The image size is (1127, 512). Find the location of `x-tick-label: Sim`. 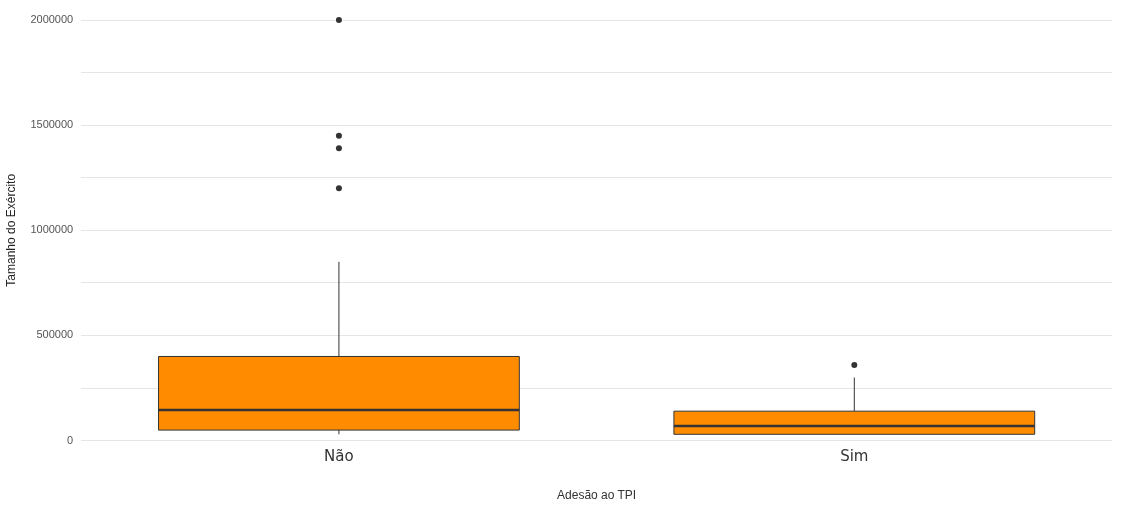

x-tick-label: Sim is located at coordinates (854, 456).